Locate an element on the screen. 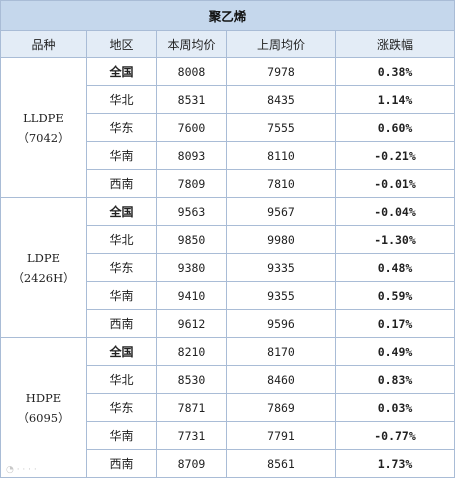  this-week-price: 8530 is located at coordinates (191, 379).